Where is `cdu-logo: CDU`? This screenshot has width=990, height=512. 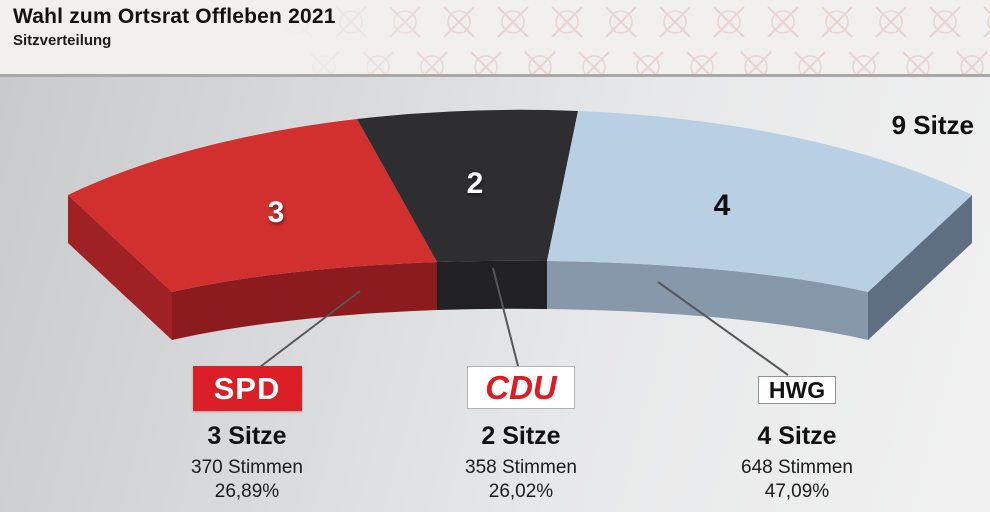
cdu-logo: CDU is located at coordinates (521, 387).